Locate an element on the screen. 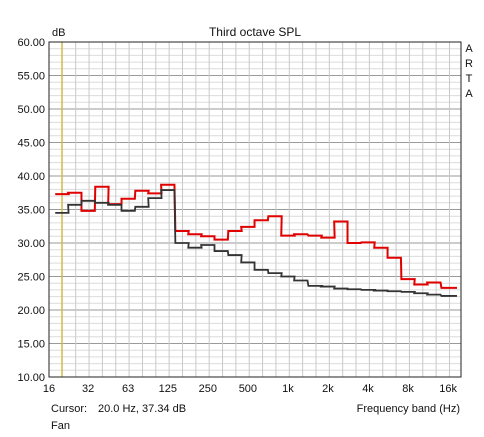 Image resolution: width=484 pixels, height=437 pixels. x-tick-labels: 16 32 63 125 250 500 1k 2k 4k 8k 16k is located at coordinates (250, 389).